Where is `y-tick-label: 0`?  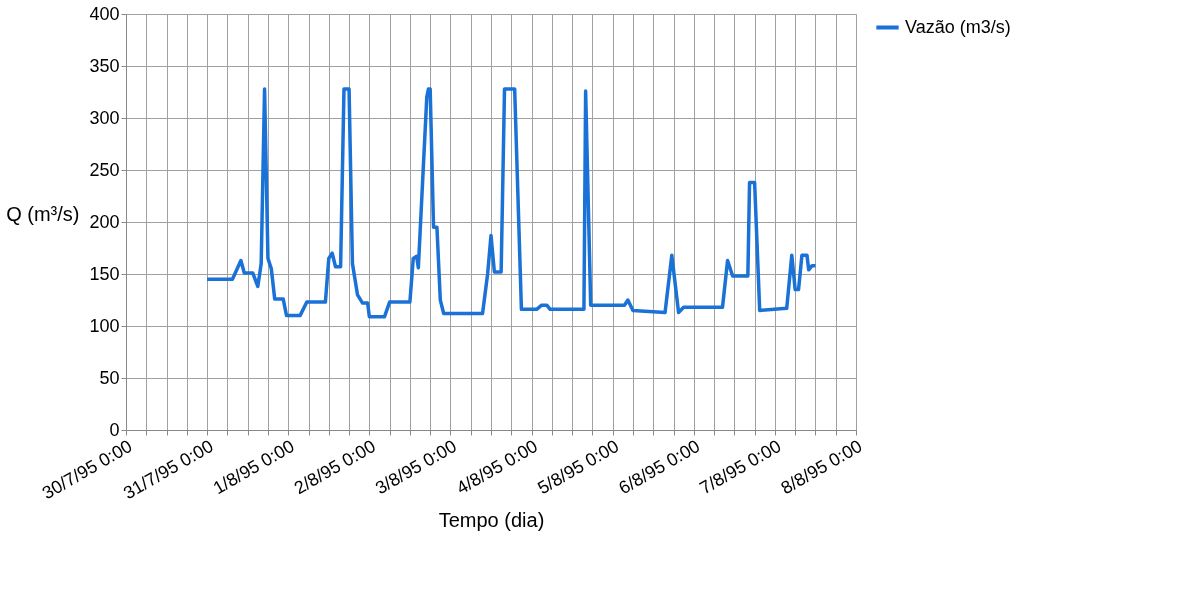
y-tick-label: 0 is located at coordinates (114, 429).